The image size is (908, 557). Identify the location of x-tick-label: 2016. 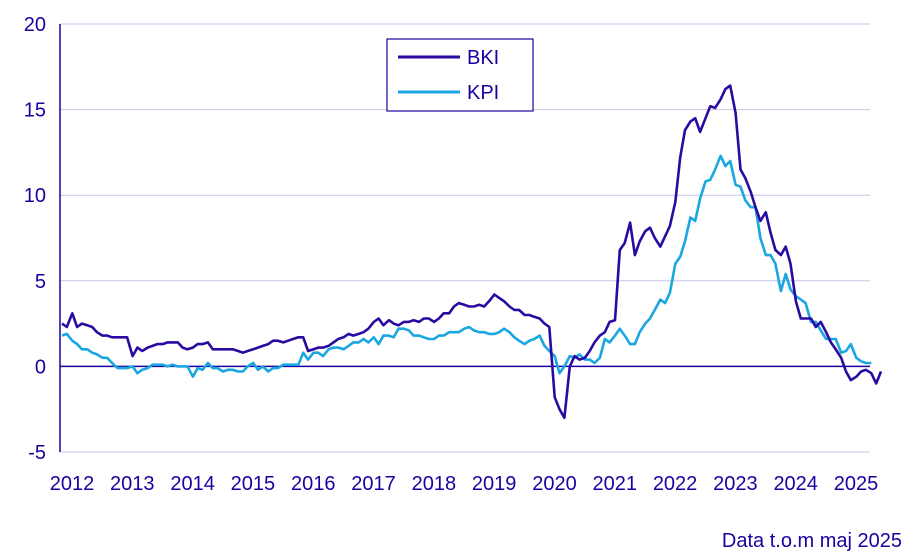
(313, 484).